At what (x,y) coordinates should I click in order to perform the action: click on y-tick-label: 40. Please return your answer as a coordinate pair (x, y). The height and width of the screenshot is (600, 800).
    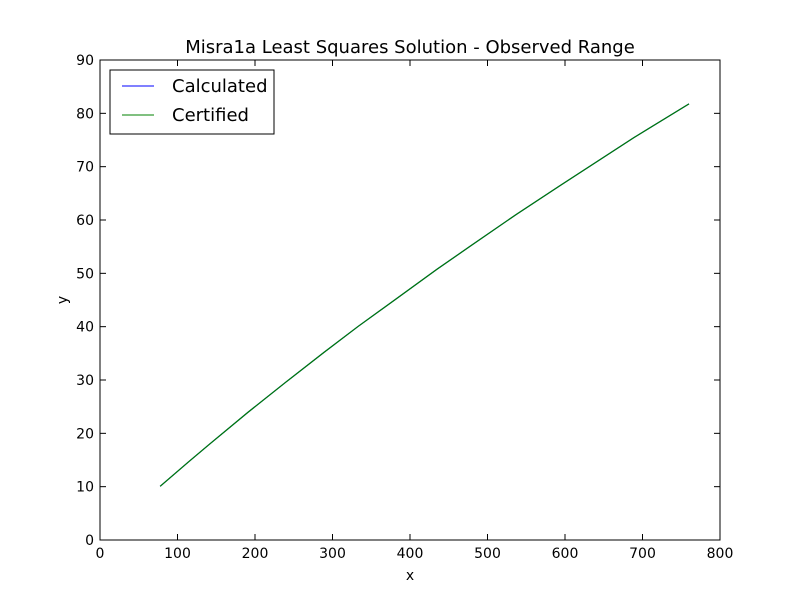
    Looking at the image, I should click on (85, 328).